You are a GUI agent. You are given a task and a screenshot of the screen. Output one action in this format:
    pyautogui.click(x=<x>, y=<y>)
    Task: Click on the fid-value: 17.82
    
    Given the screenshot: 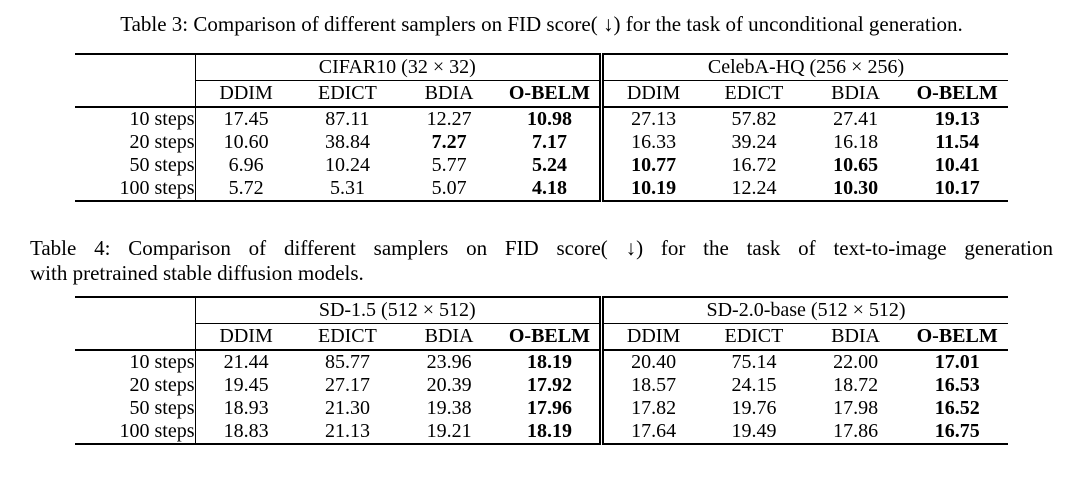 What is the action you would take?
    pyautogui.click(x=651, y=408)
    